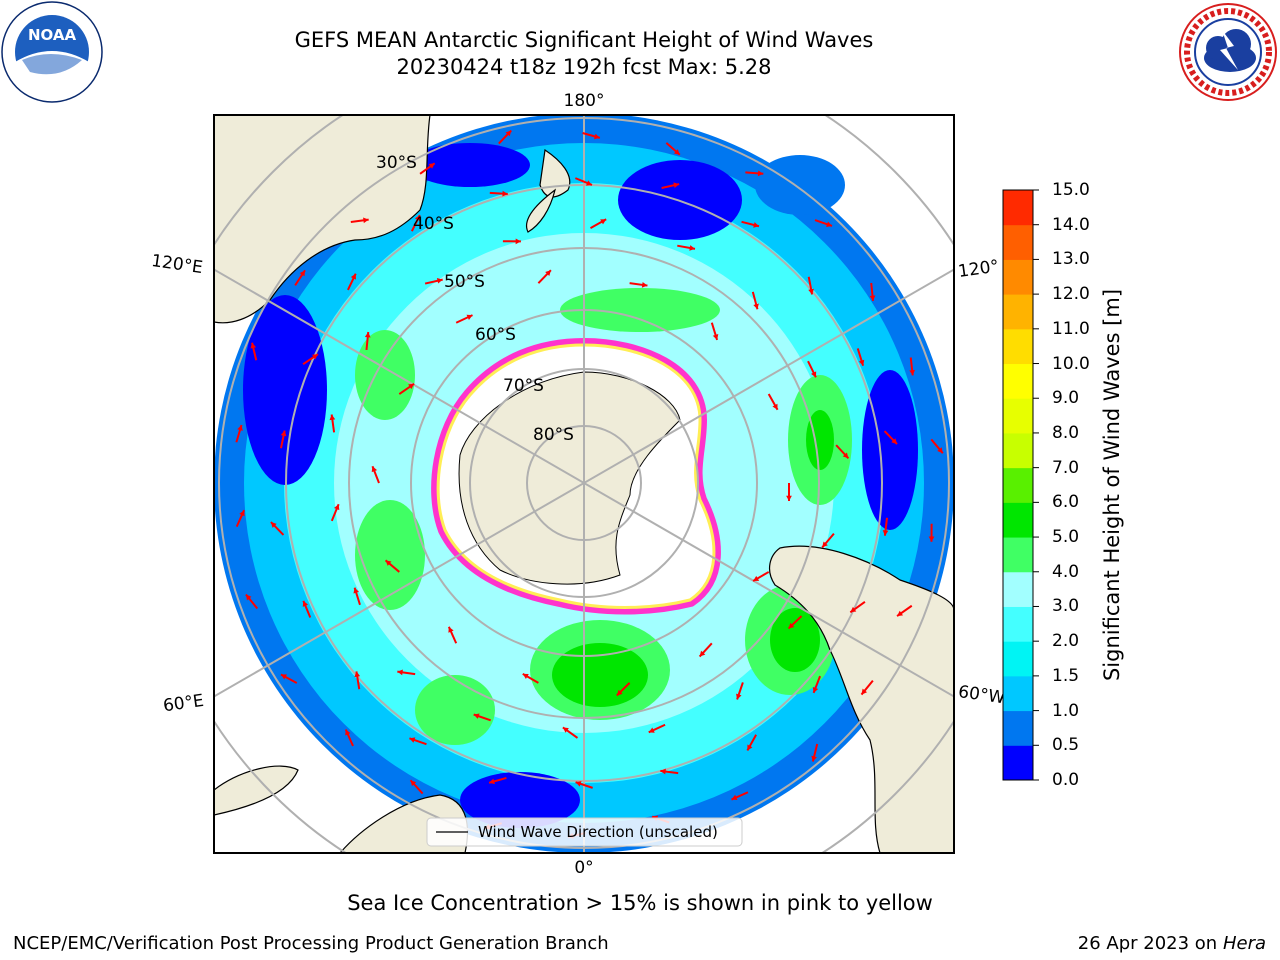  I want to click on antarctica, so click(576, 476).